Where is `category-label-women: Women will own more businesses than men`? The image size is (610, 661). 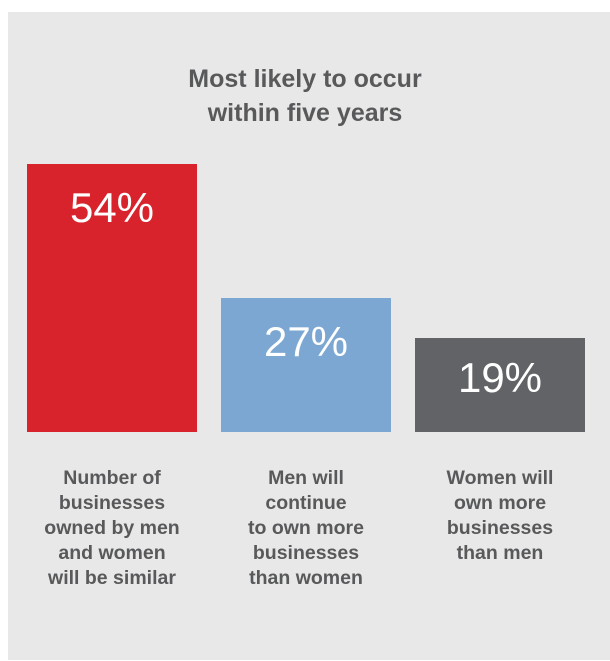
category-label-women: Women will own more businesses than men is located at coordinates (500, 515).